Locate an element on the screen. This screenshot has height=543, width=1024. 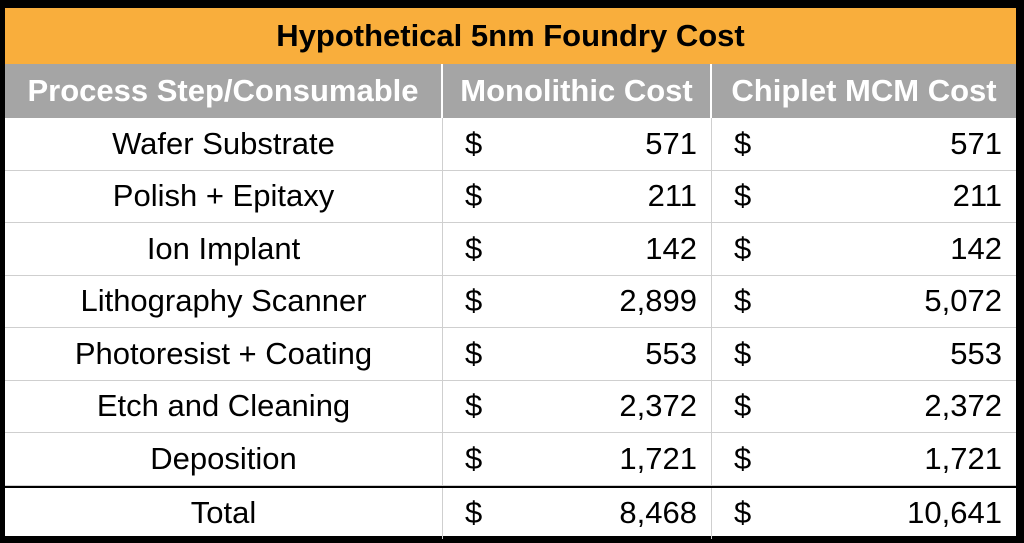
cost-value: 5,072 is located at coordinates (963, 301).